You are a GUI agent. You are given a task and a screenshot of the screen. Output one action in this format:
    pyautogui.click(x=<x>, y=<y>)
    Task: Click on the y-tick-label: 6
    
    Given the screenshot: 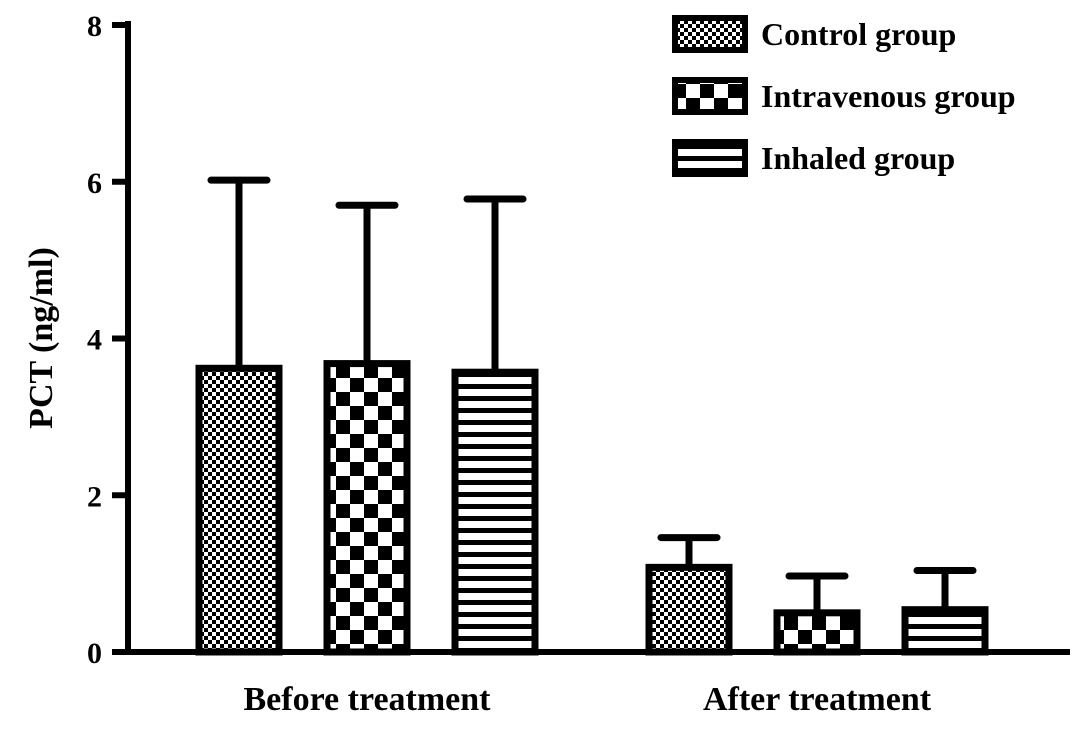 What is the action you would take?
    pyautogui.click(x=94, y=183)
    